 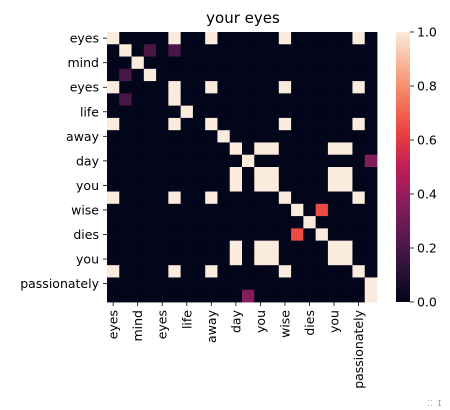 I want to click on x-tick-label: wise, so click(x=284, y=324).